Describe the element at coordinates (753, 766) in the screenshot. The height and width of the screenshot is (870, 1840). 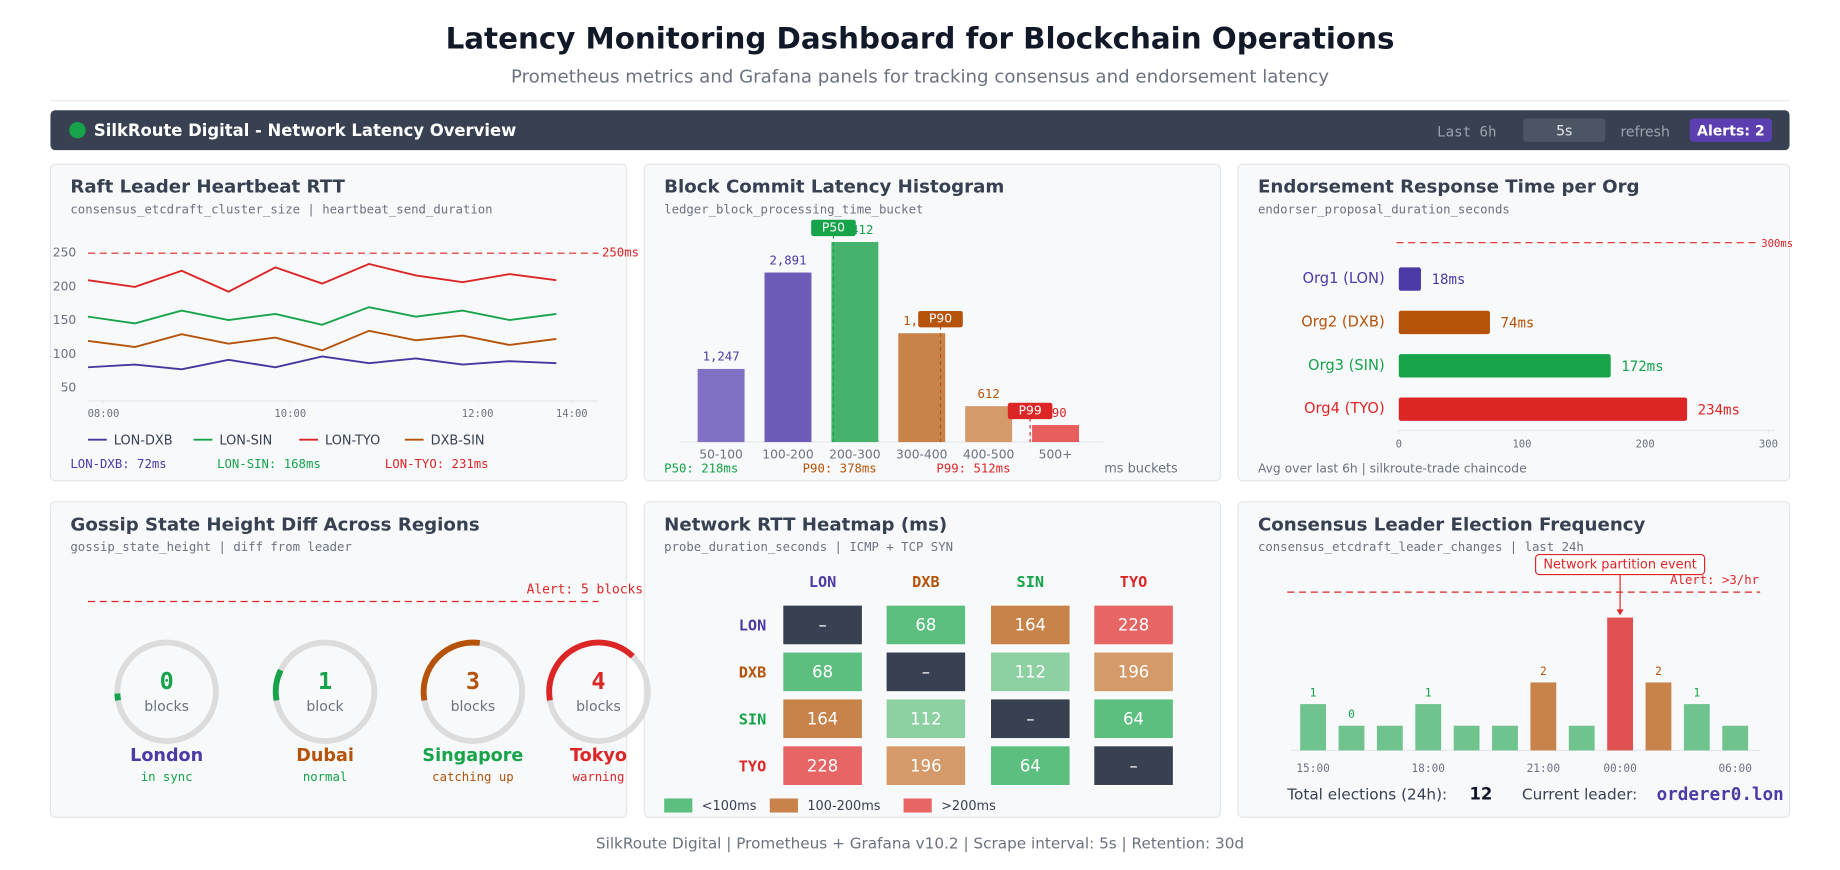
I see `row-label: TYO` at that location.